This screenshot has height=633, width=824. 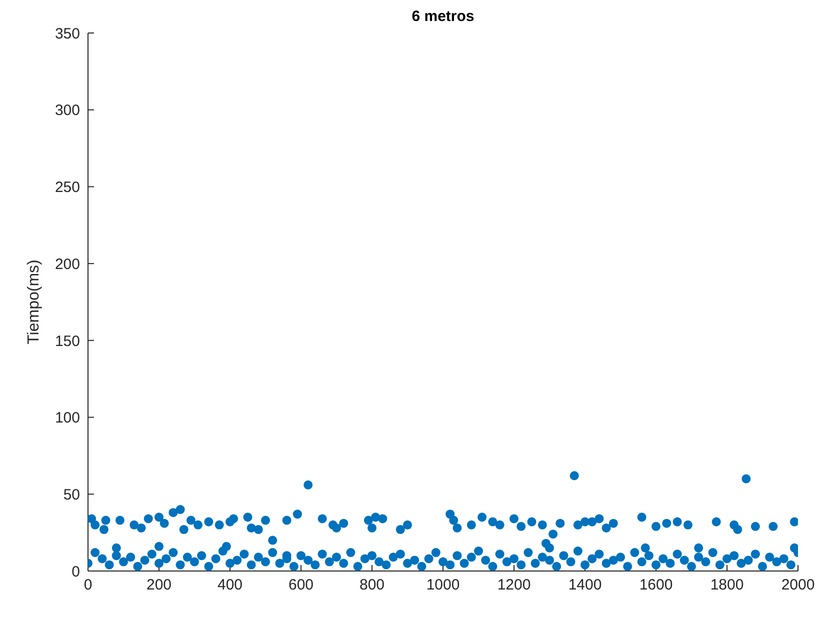 What do you see at coordinates (67, 33) in the screenshot?
I see `y-tick-label: 350` at bounding box center [67, 33].